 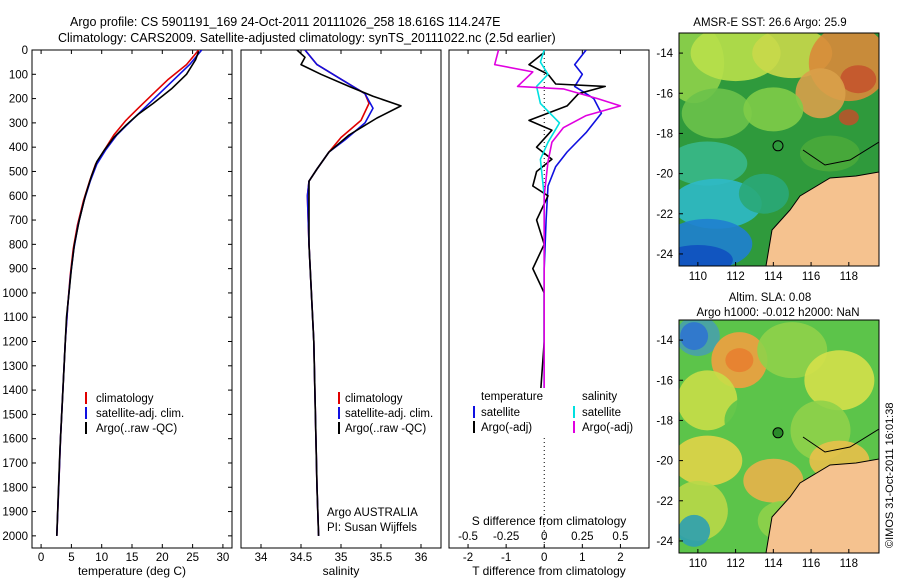 I want to click on y-tick-label: 1200, so click(x=15, y=343).